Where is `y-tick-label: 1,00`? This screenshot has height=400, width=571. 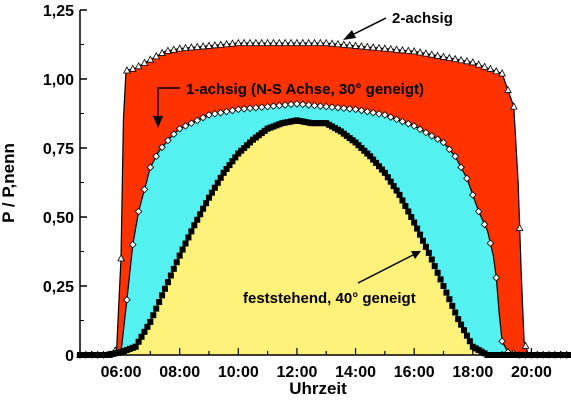
y-tick-label: 1,00 is located at coordinates (58, 80).